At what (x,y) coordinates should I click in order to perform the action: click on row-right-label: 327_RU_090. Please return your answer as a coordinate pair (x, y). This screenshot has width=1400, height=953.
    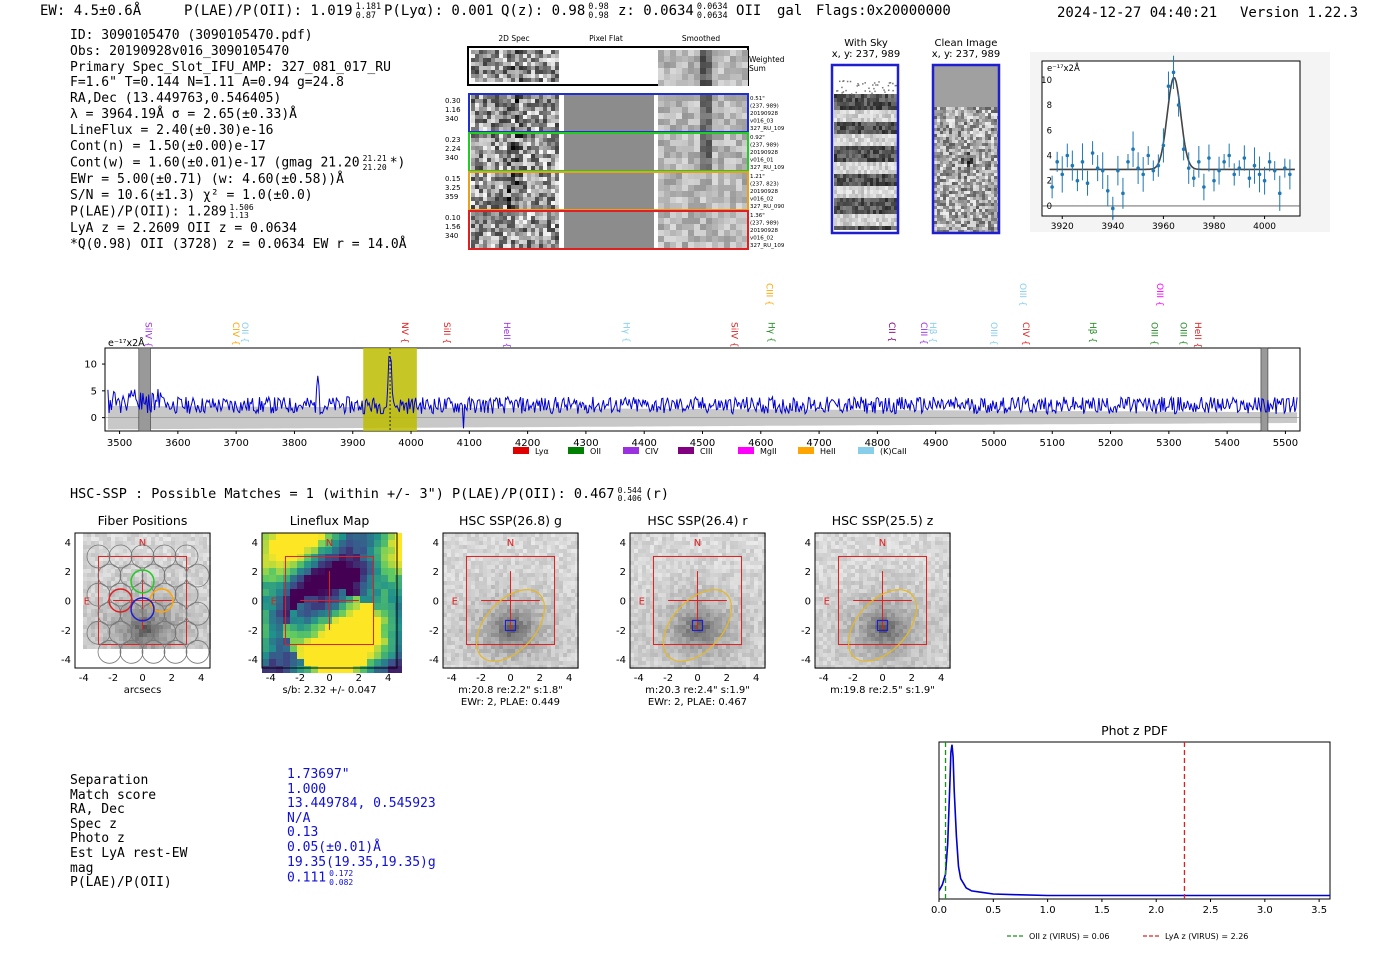
    Looking at the image, I should click on (767, 207).